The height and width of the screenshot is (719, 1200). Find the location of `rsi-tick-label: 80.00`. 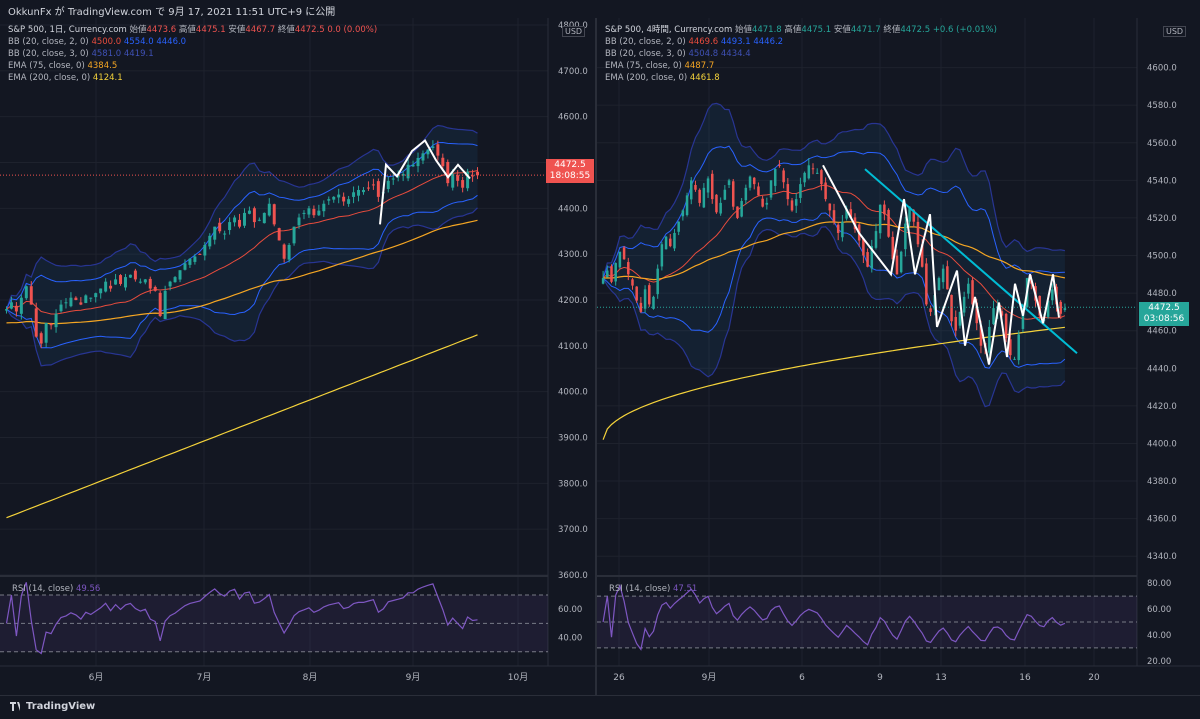

rsi-tick-label: 80.00 is located at coordinates (1159, 584).